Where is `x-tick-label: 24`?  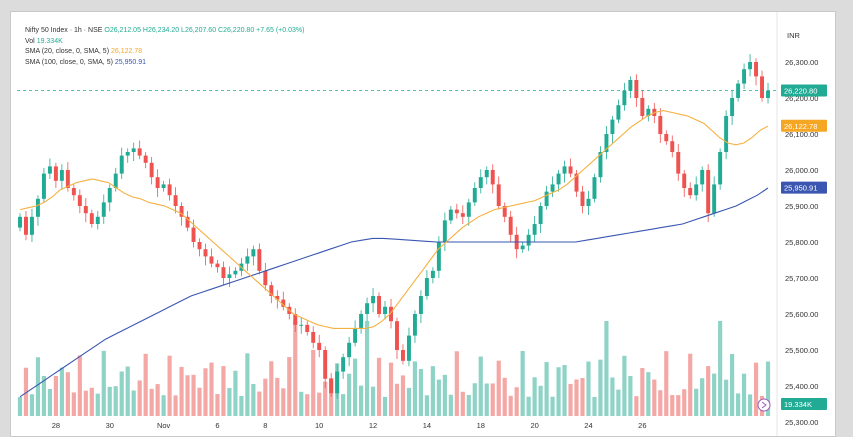
x-tick-label: 24 is located at coordinates (588, 425).